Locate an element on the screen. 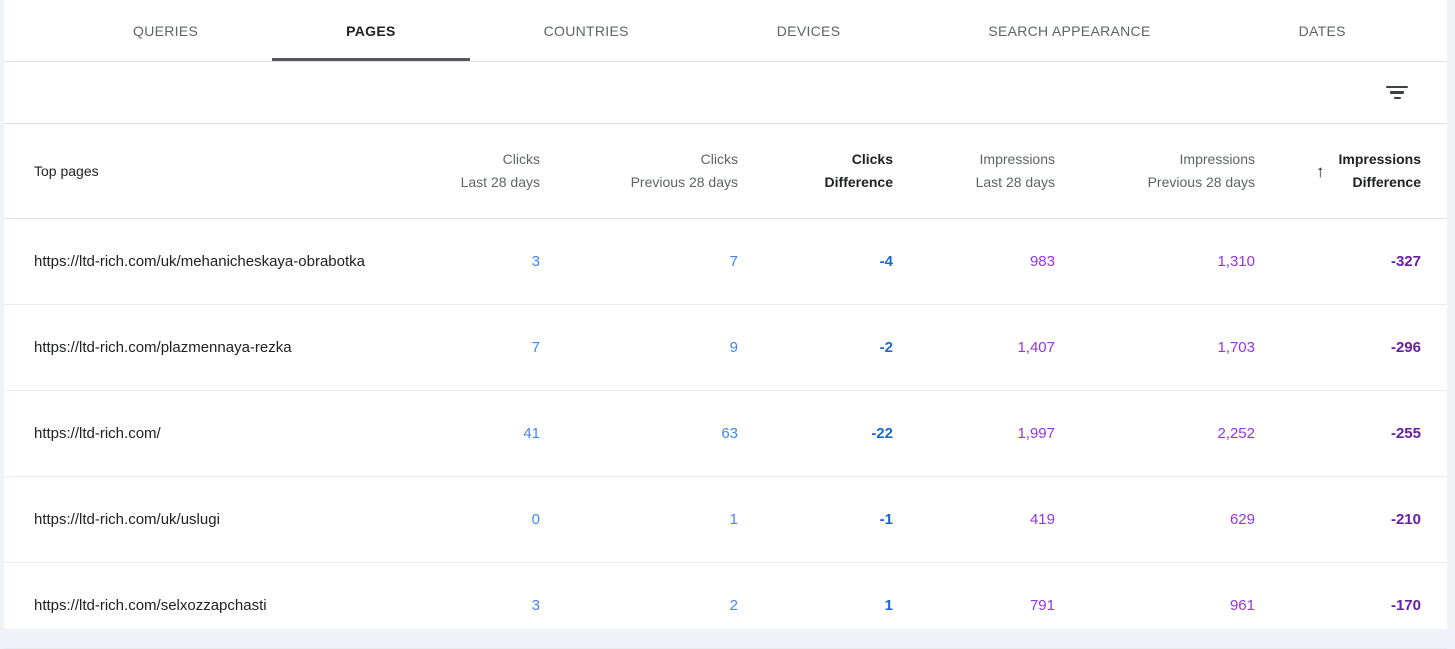 The width and height of the screenshot is (1455, 649). clicks-previous-value: 7 is located at coordinates (733, 261).